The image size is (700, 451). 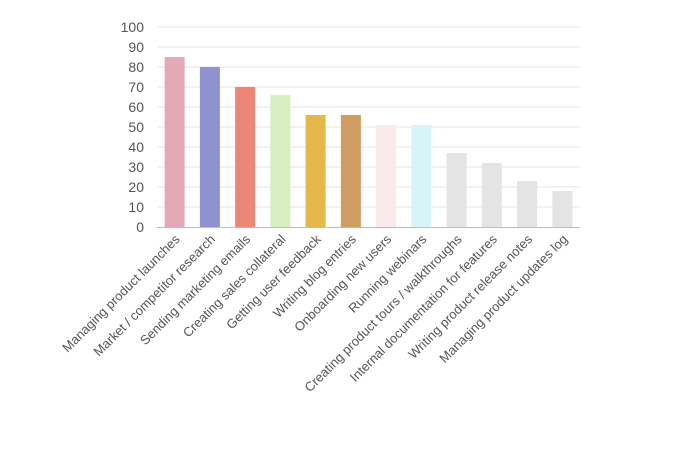 What do you see at coordinates (136, 187) in the screenshot?
I see `y-tick-label: 20` at bounding box center [136, 187].